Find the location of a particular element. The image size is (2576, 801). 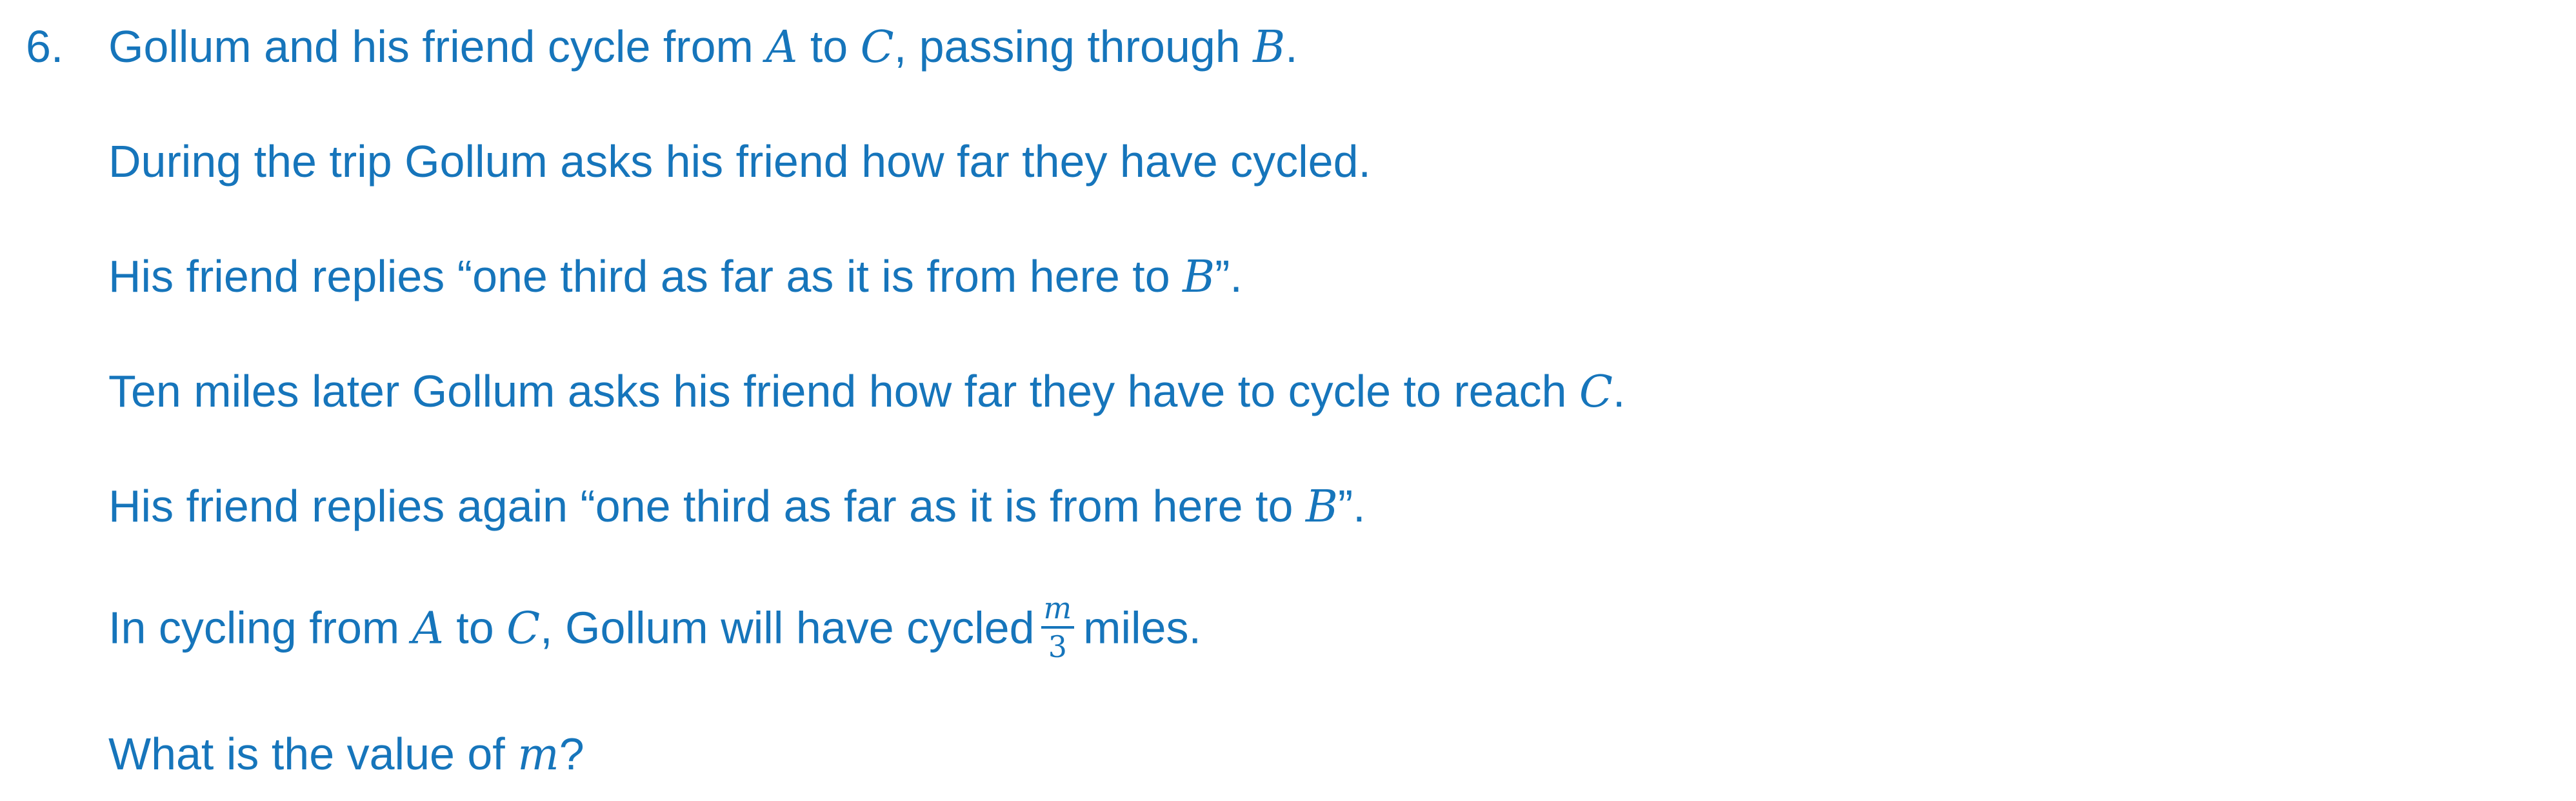

text: In cycling from is located at coordinates (260, 627).